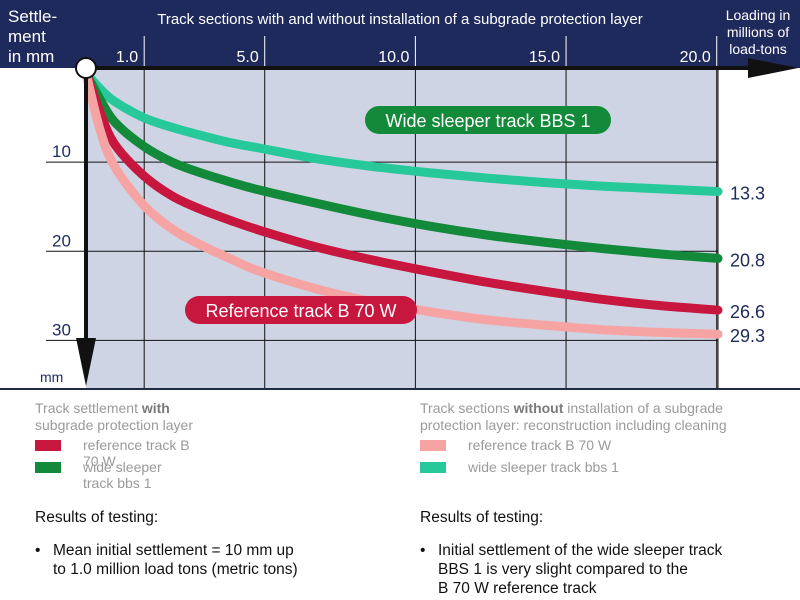 The height and width of the screenshot is (600, 800). I want to click on legend-item-wide-without: wide sleeper track bbs 1, so click(573, 468).